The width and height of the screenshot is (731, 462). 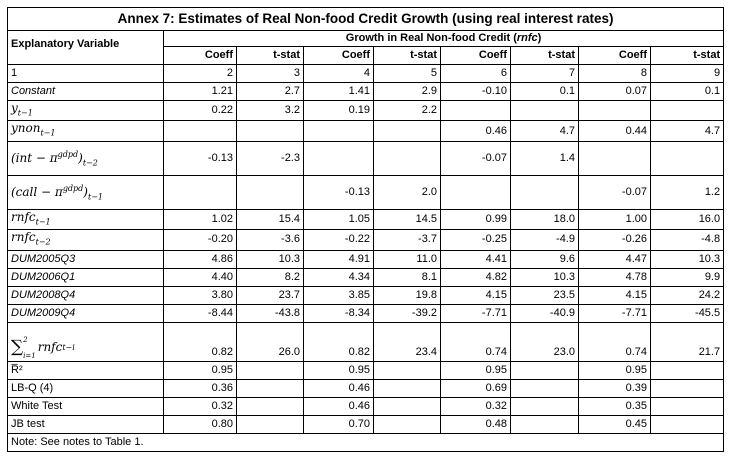 I want to click on stats-row-label: R̅², so click(x=85, y=370).